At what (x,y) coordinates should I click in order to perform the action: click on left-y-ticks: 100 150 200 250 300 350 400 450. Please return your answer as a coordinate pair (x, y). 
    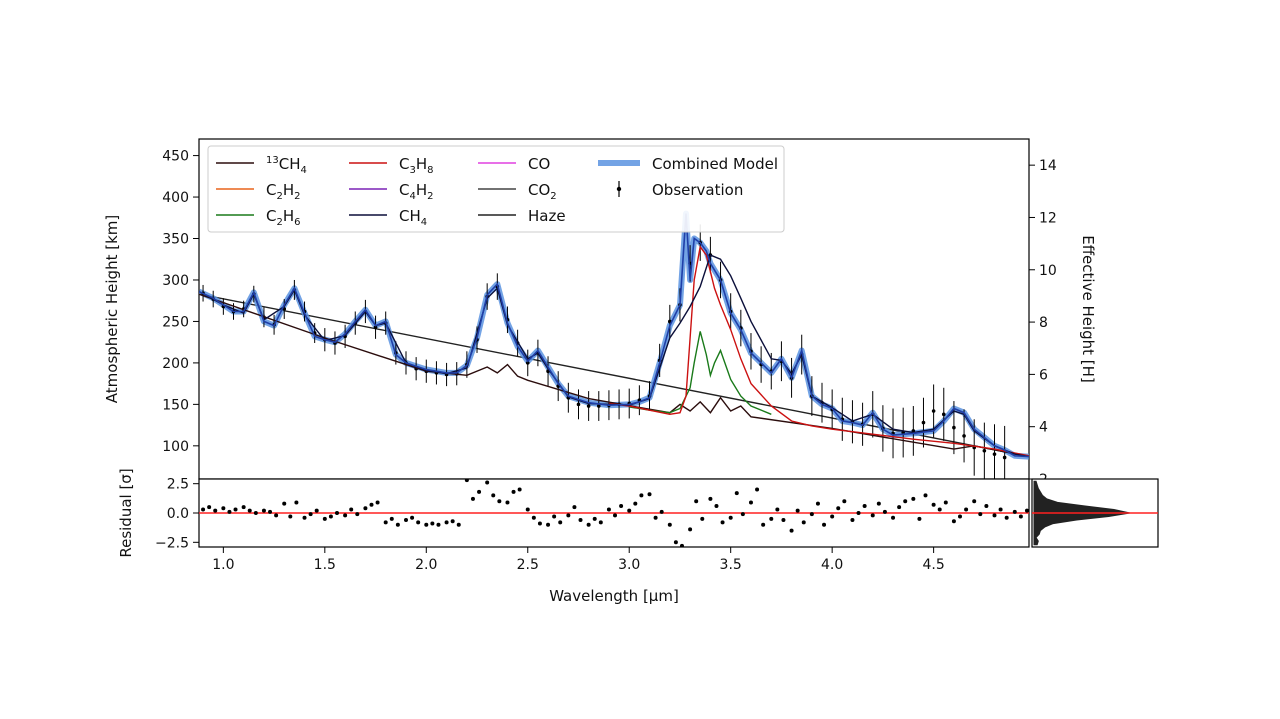
    Looking at the image, I should click on (180, 302).